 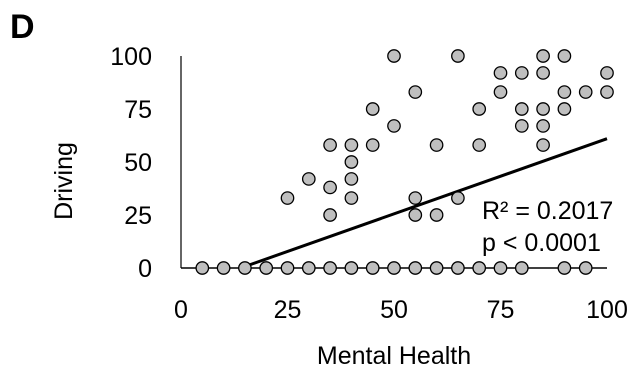 I want to click on p-value-annotation: p < 0.0001, so click(x=541, y=243).